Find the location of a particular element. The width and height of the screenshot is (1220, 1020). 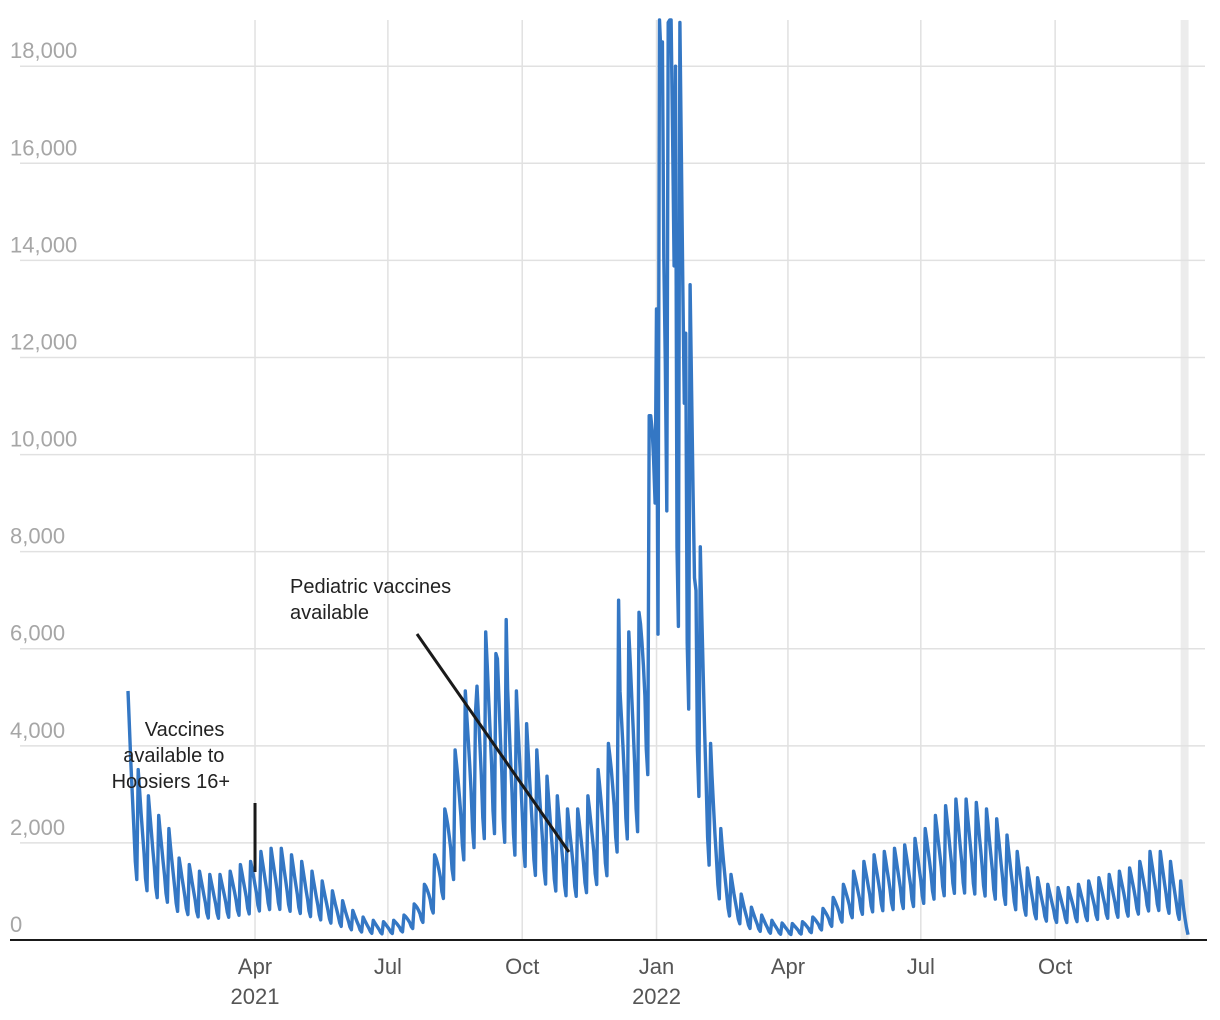

x-tick-year-label: 2022 is located at coordinates (656, 996).